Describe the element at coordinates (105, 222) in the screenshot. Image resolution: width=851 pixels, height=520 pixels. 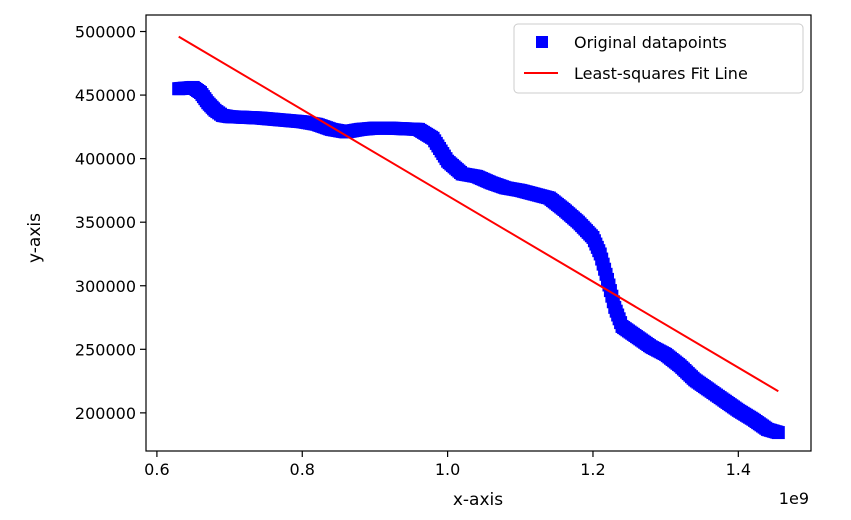
I see `y-tick-label: 350000` at that location.